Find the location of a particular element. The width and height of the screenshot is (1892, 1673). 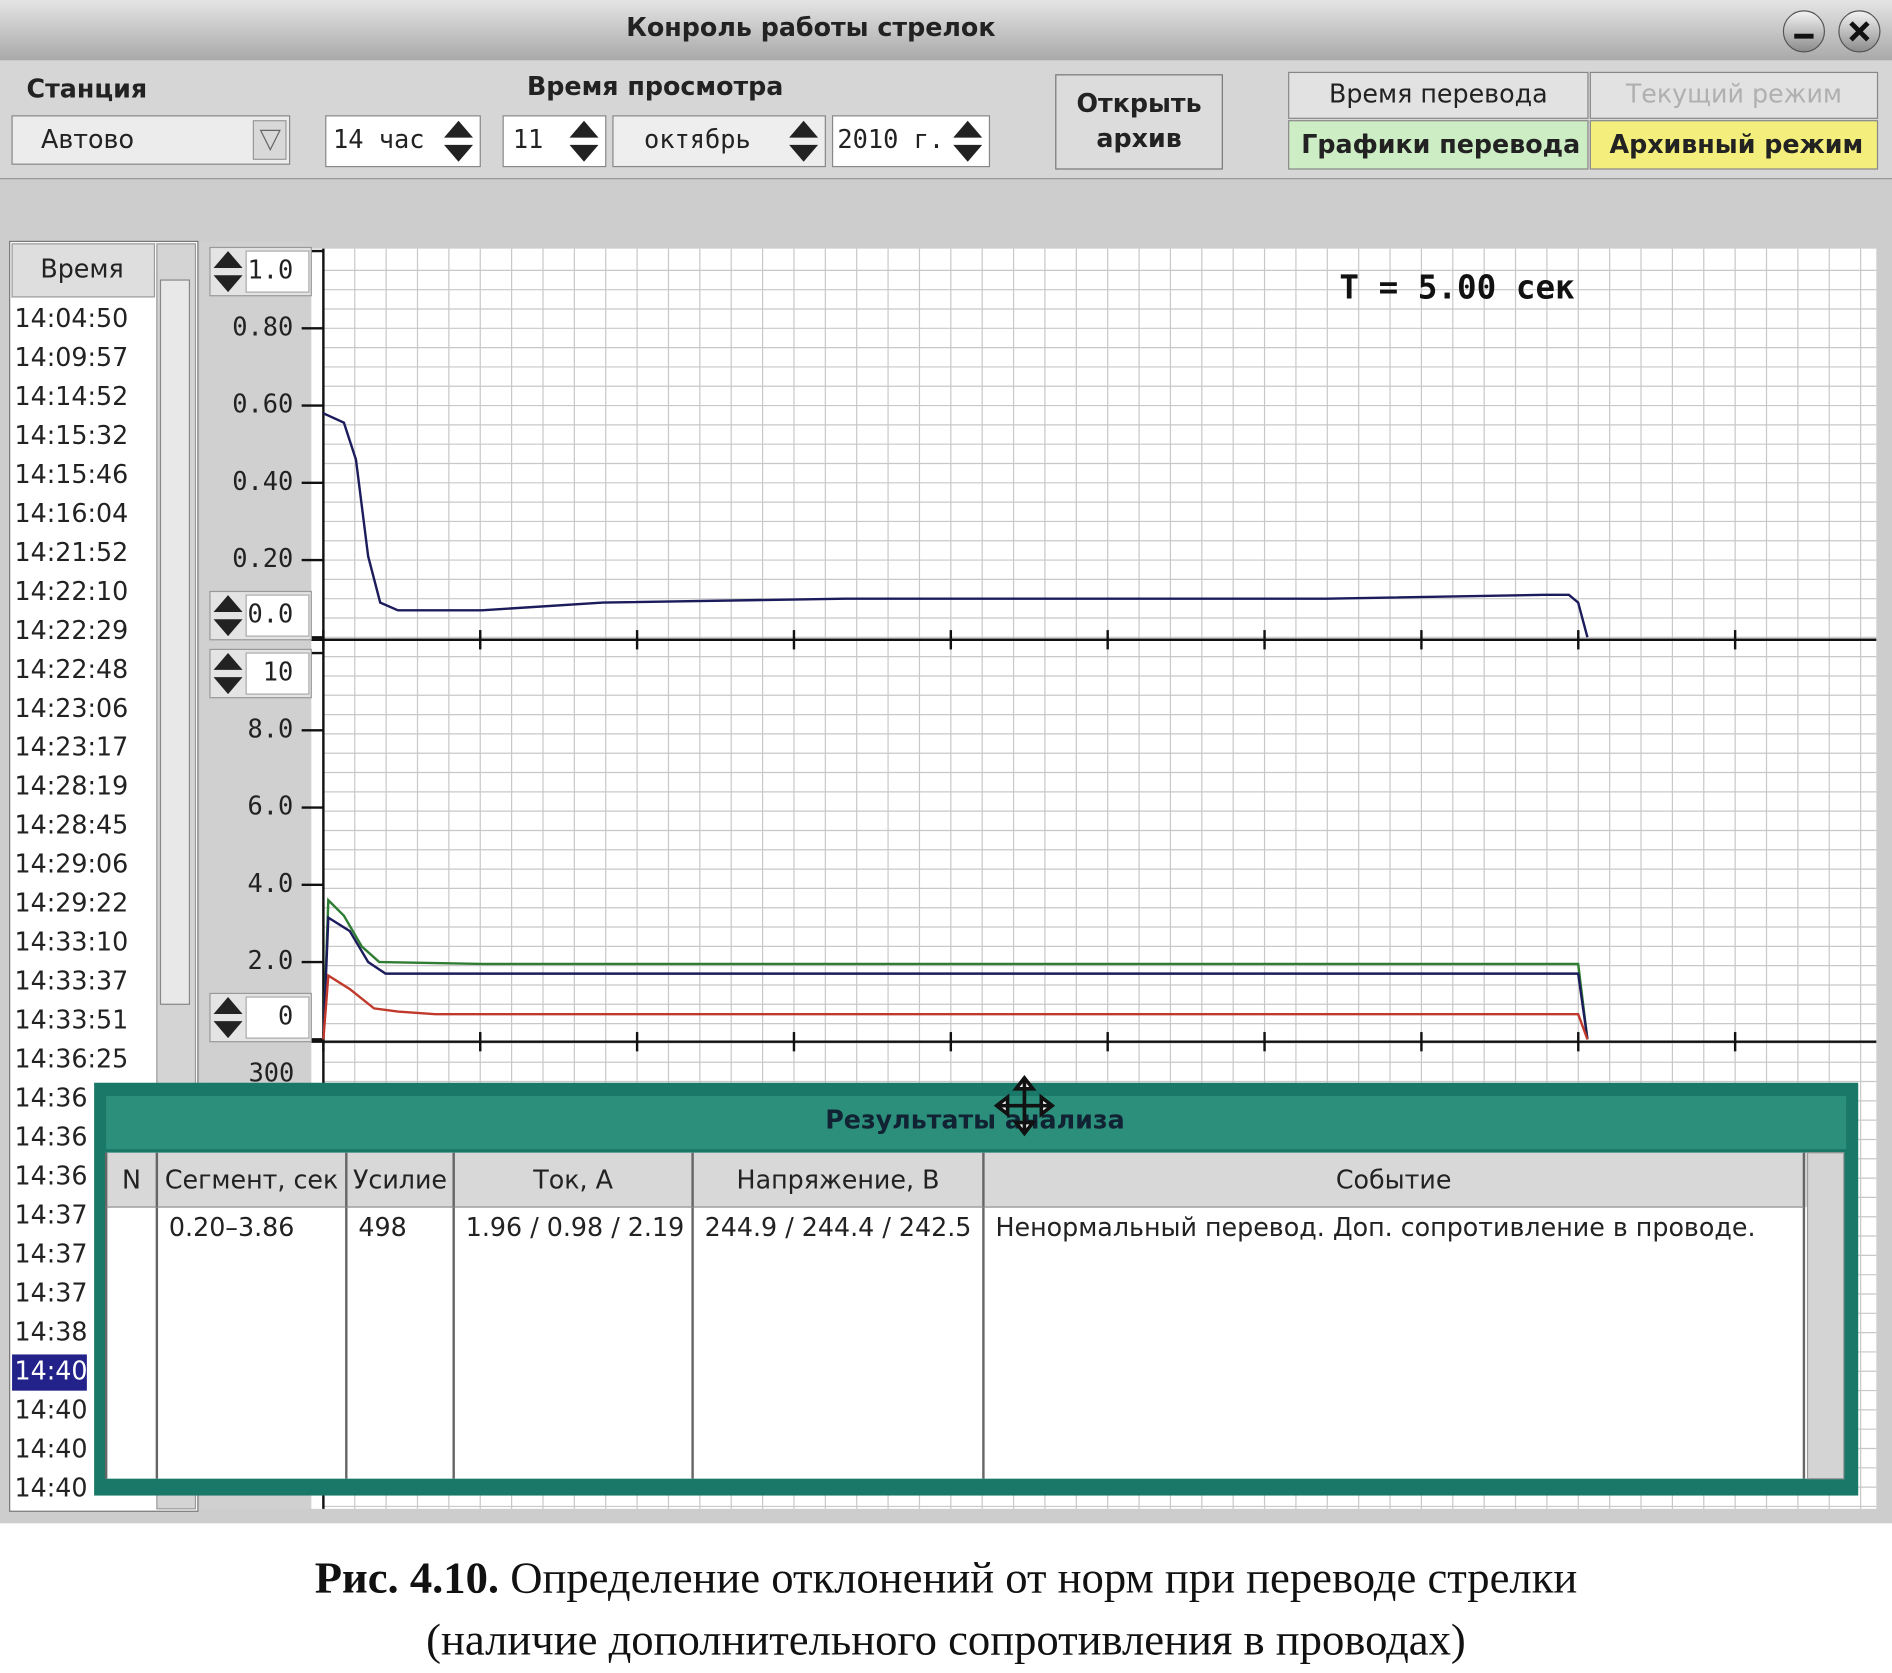

y-tick-label: 10 is located at coordinates (278, 672).